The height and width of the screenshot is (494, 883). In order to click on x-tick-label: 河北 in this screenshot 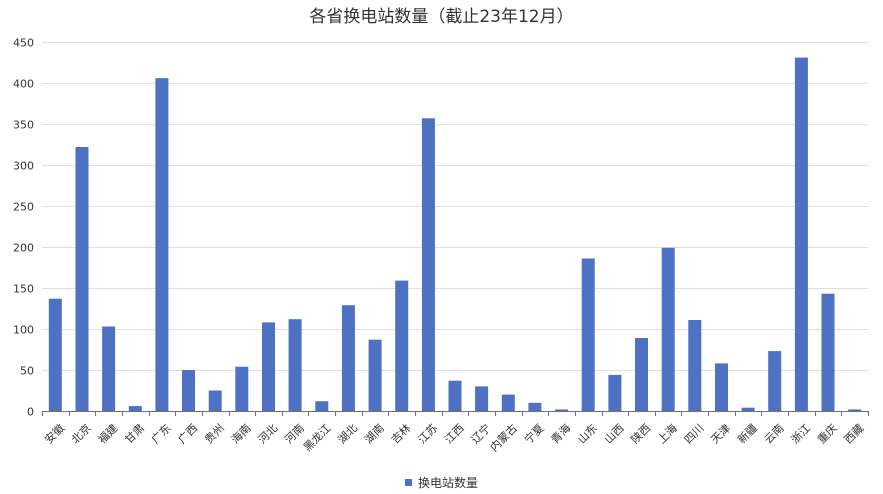, I will do `click(268, 434)`.